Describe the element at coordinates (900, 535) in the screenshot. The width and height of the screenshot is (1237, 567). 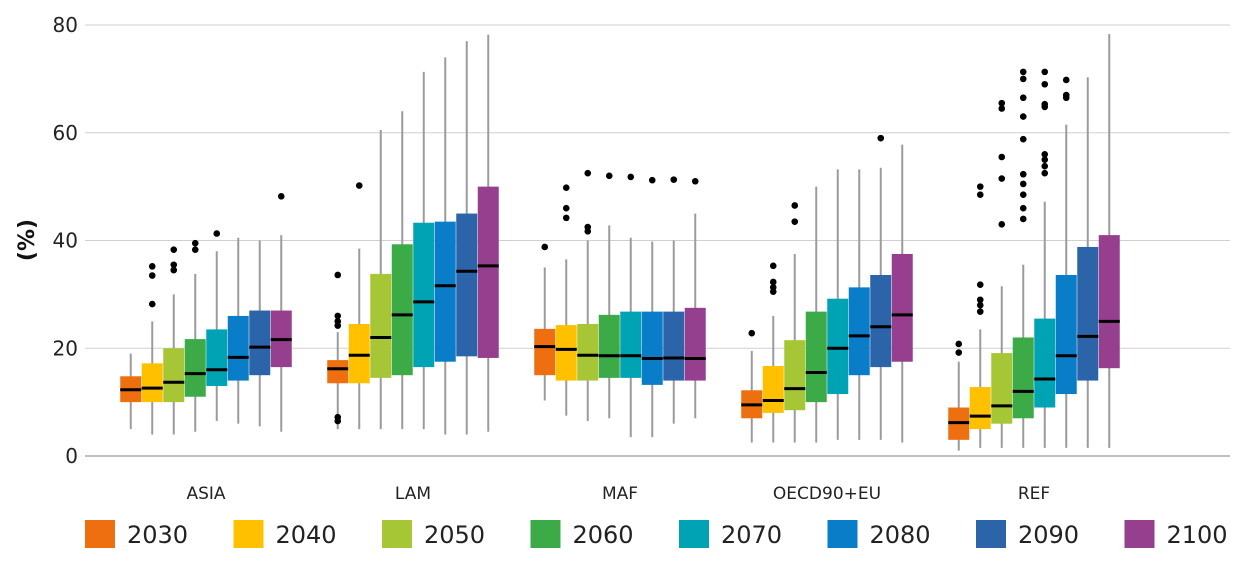
I see `legend-label: 2080` at that location.